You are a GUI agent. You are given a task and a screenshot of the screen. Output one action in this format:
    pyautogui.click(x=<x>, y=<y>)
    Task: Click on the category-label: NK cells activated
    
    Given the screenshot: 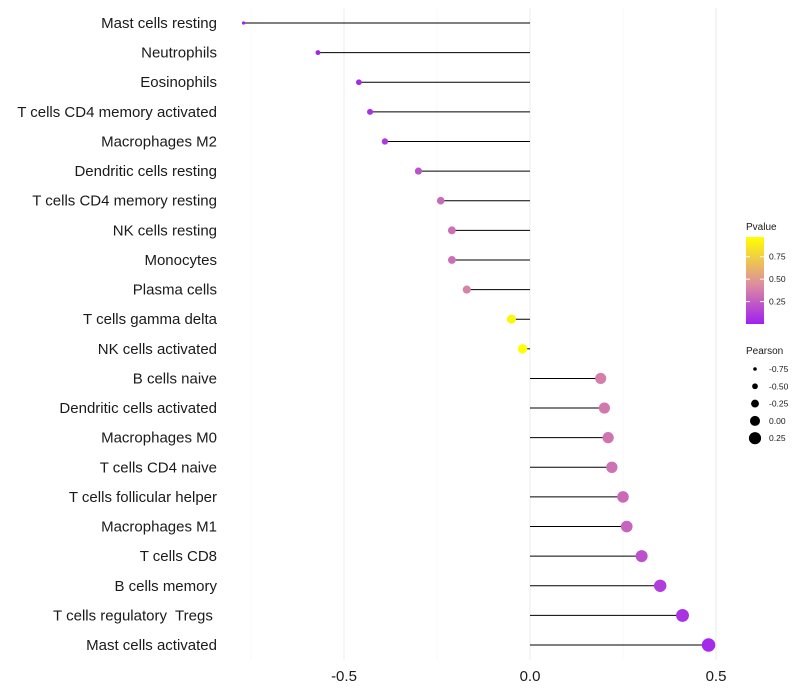 What is the action you would take?
    pyautogui.click(x=157, y=349)
    